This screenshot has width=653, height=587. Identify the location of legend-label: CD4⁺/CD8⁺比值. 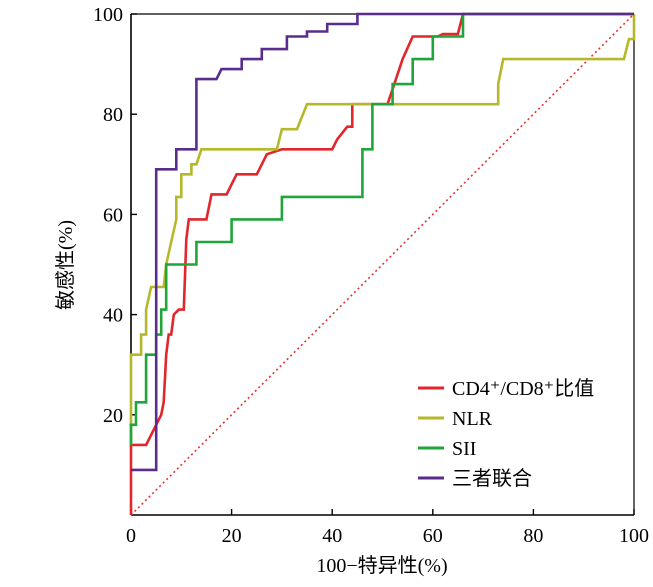
(523, 388).